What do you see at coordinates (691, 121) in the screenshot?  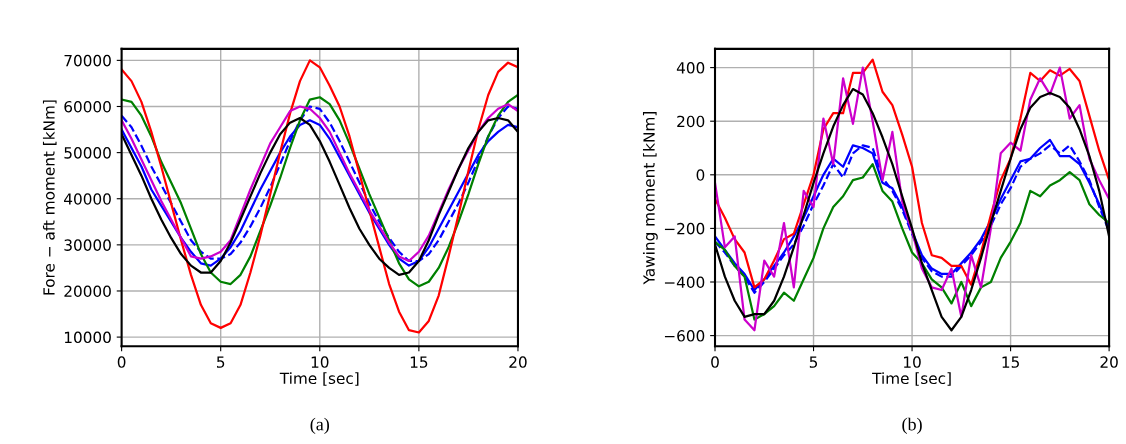 I see `y-tick-label: 200` at bounding box center [691, 121].